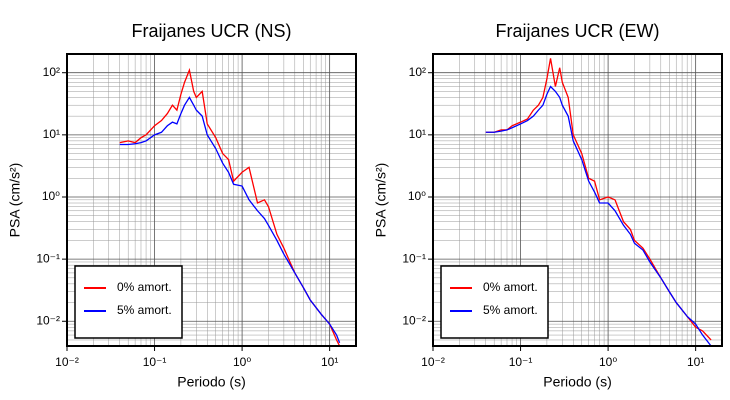 The height and width of the screenshot is (400, 730). I want to click on chart-title: Fraijanes UCR (EW), so click(577, 31).